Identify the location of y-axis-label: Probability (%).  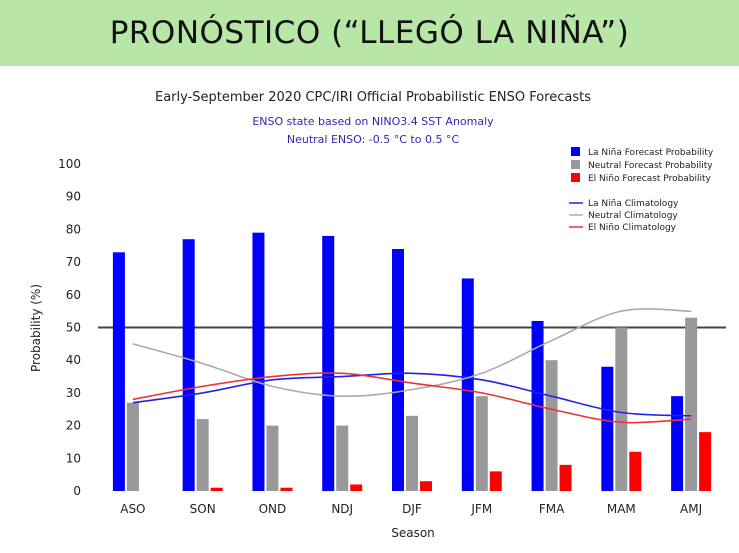
(36, 328).